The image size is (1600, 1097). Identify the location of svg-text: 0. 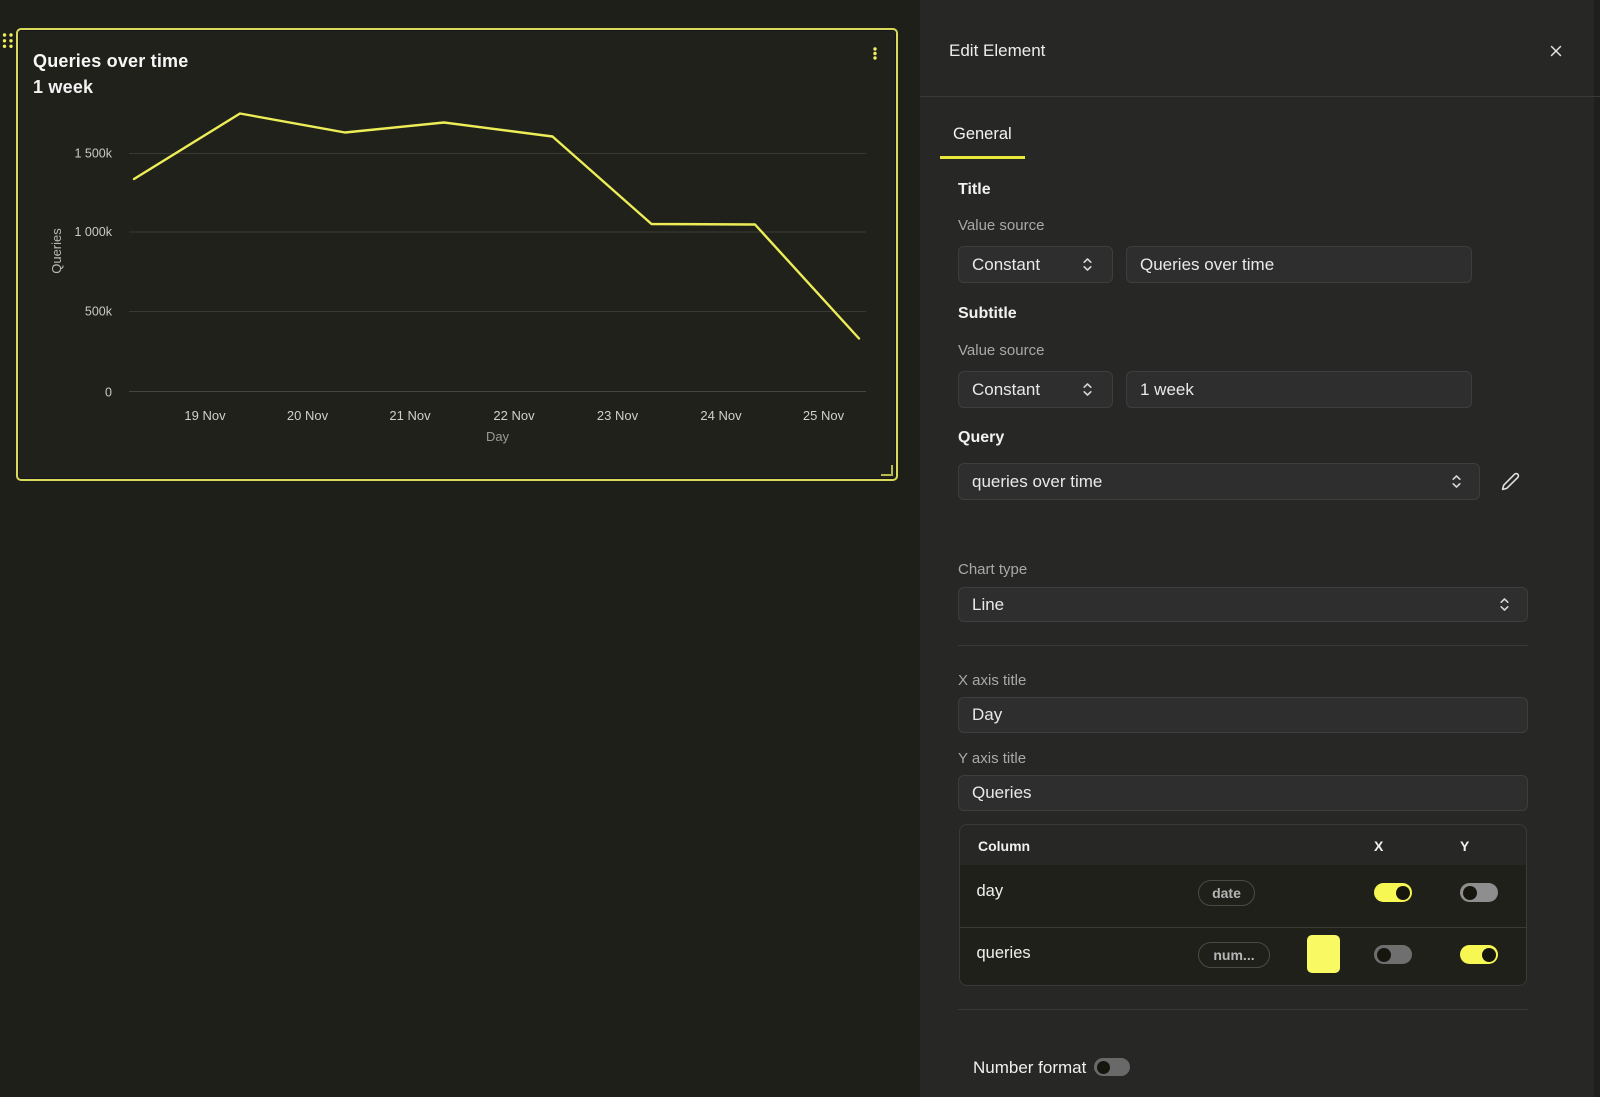
(108, 393).